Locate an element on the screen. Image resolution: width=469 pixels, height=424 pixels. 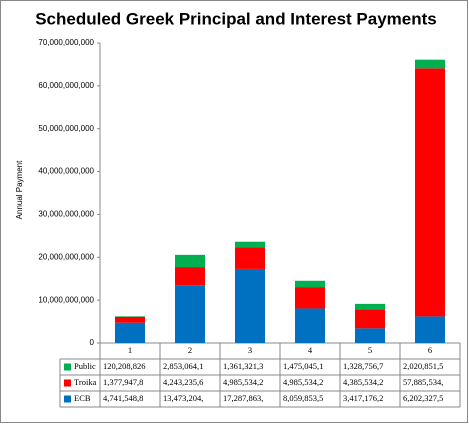
y-tick-label: 10,000,000,000 is located at coordinates (66, 299).